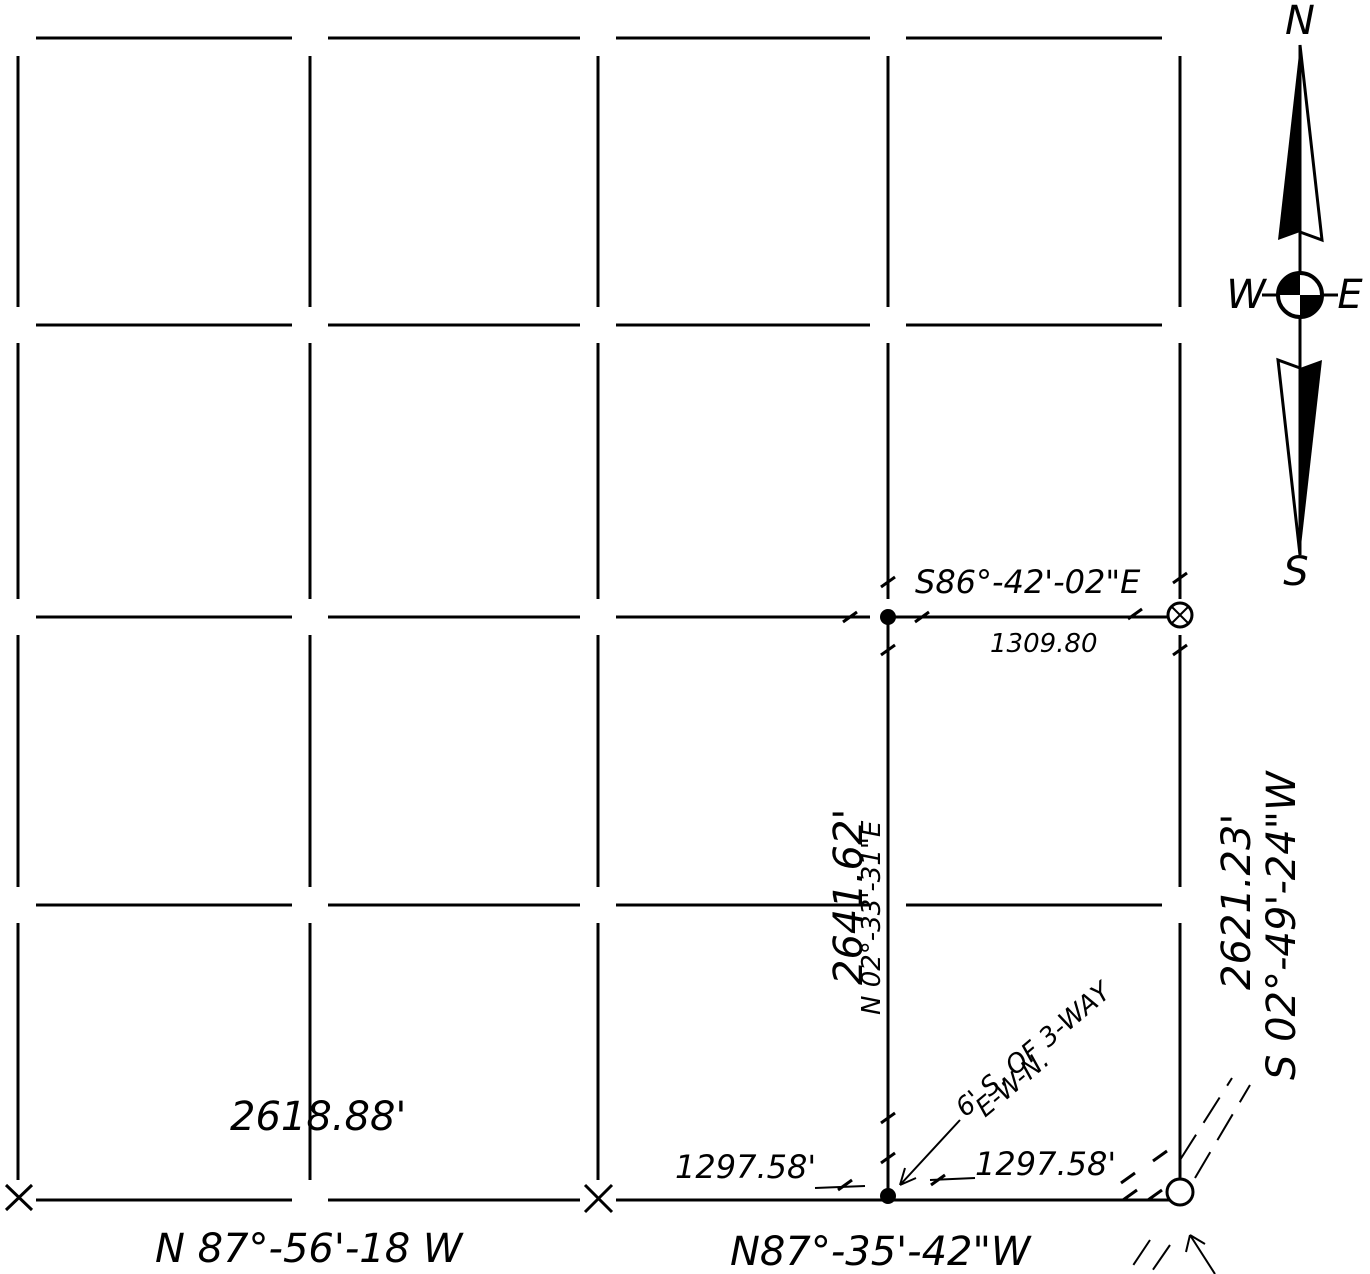 The image size is (1370, 1274). I want to click on west-label: W, so click(1246, 295).